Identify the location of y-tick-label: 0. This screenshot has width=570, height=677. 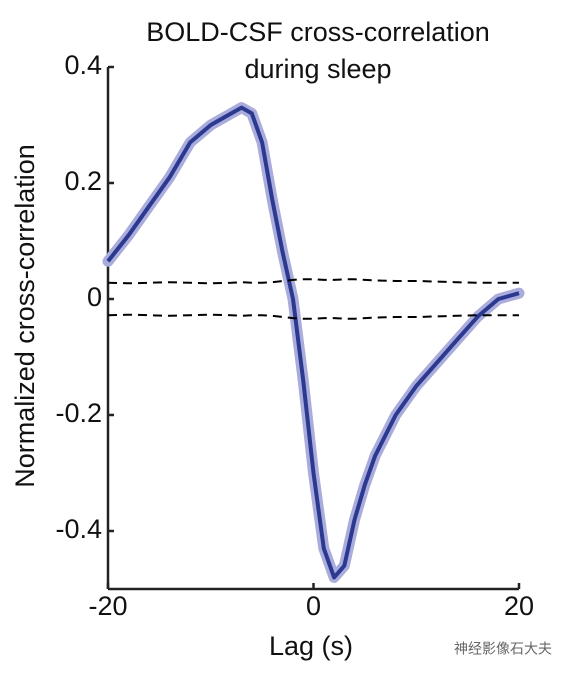
(94, 297).